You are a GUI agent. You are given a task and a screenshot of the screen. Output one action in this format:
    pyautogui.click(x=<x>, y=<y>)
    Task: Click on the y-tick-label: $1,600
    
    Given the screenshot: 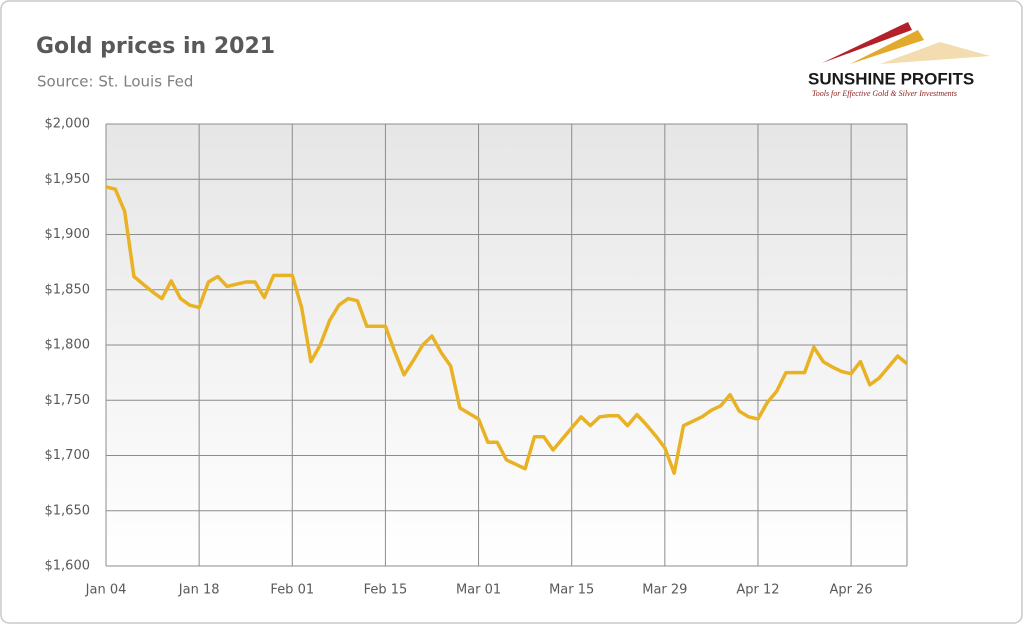 What is the action you would take?
    pyautogui.click(x=68, y=566)
    